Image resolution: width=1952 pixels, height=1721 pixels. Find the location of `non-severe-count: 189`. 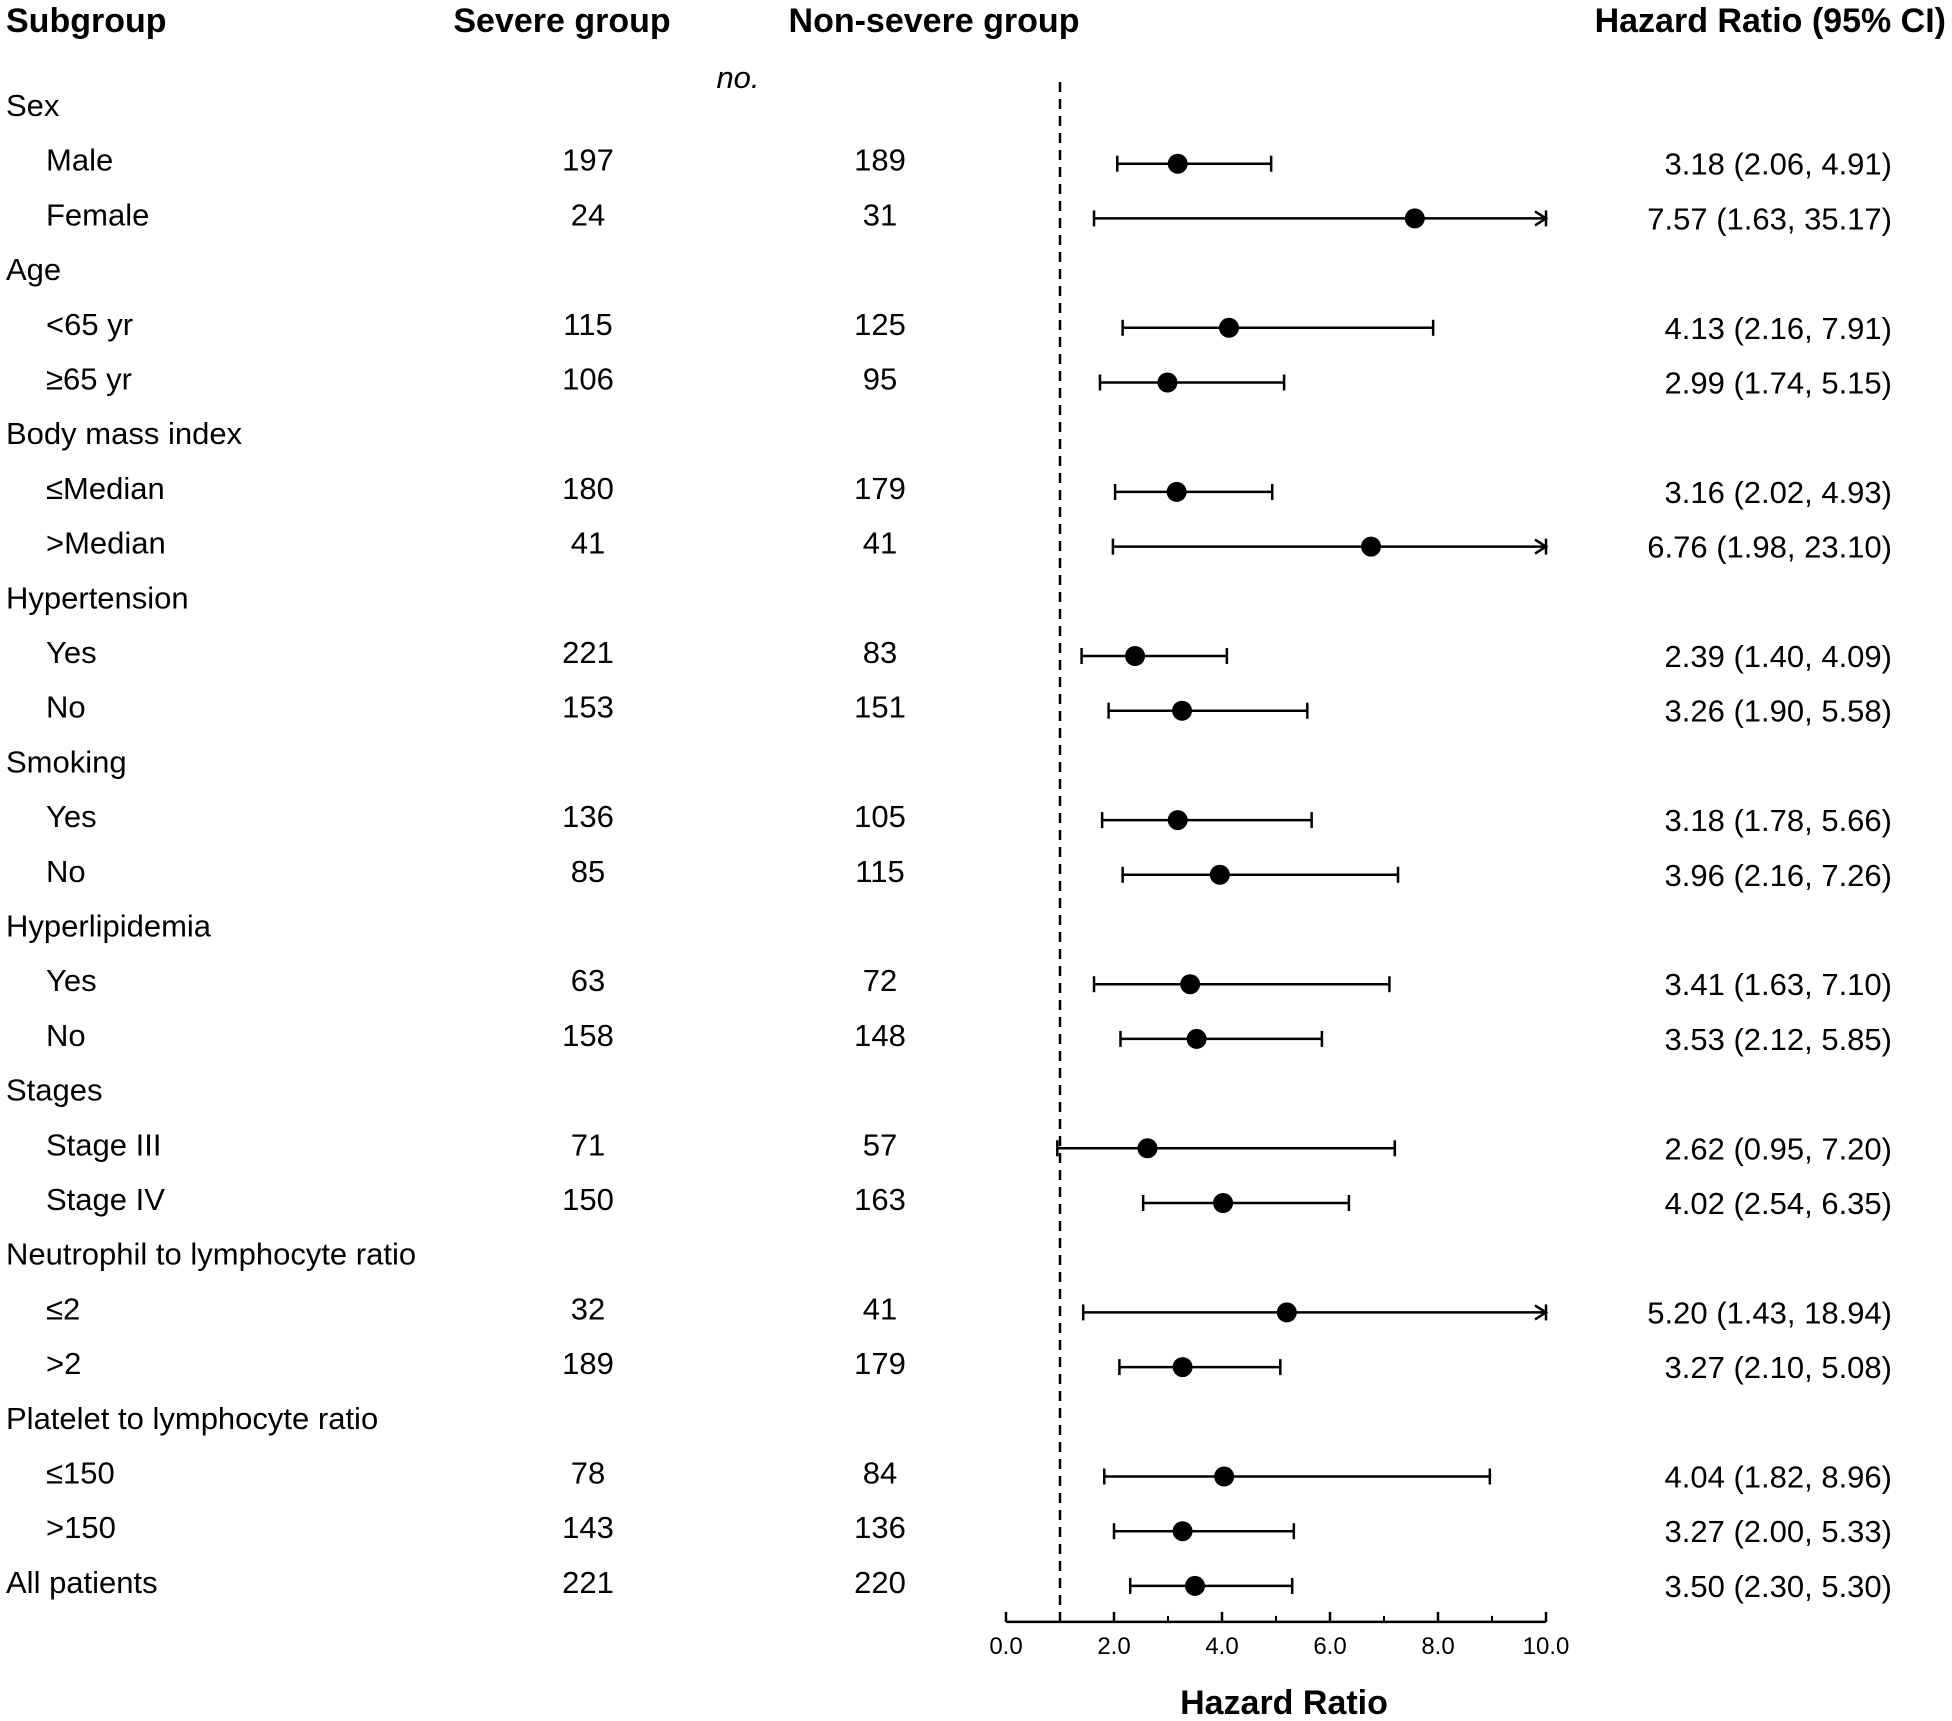

non-severe-count: 189 is located at coordinates (880, 160).